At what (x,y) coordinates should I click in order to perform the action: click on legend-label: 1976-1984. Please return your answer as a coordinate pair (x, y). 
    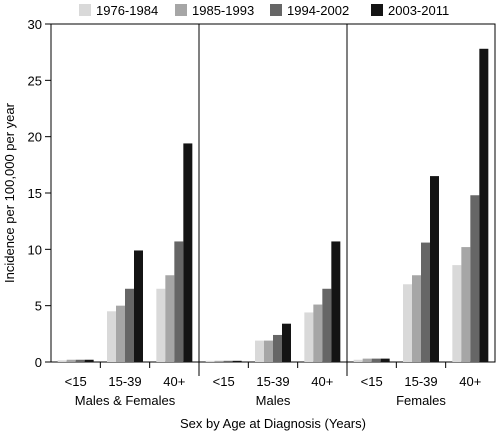
    Looking at the image, I should click on (127, 10).